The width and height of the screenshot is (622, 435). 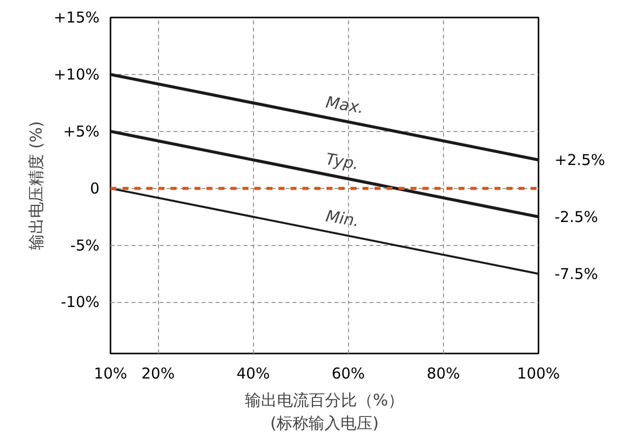 I want to click on y-tick-label: -10%, so click(x=80, y=302).